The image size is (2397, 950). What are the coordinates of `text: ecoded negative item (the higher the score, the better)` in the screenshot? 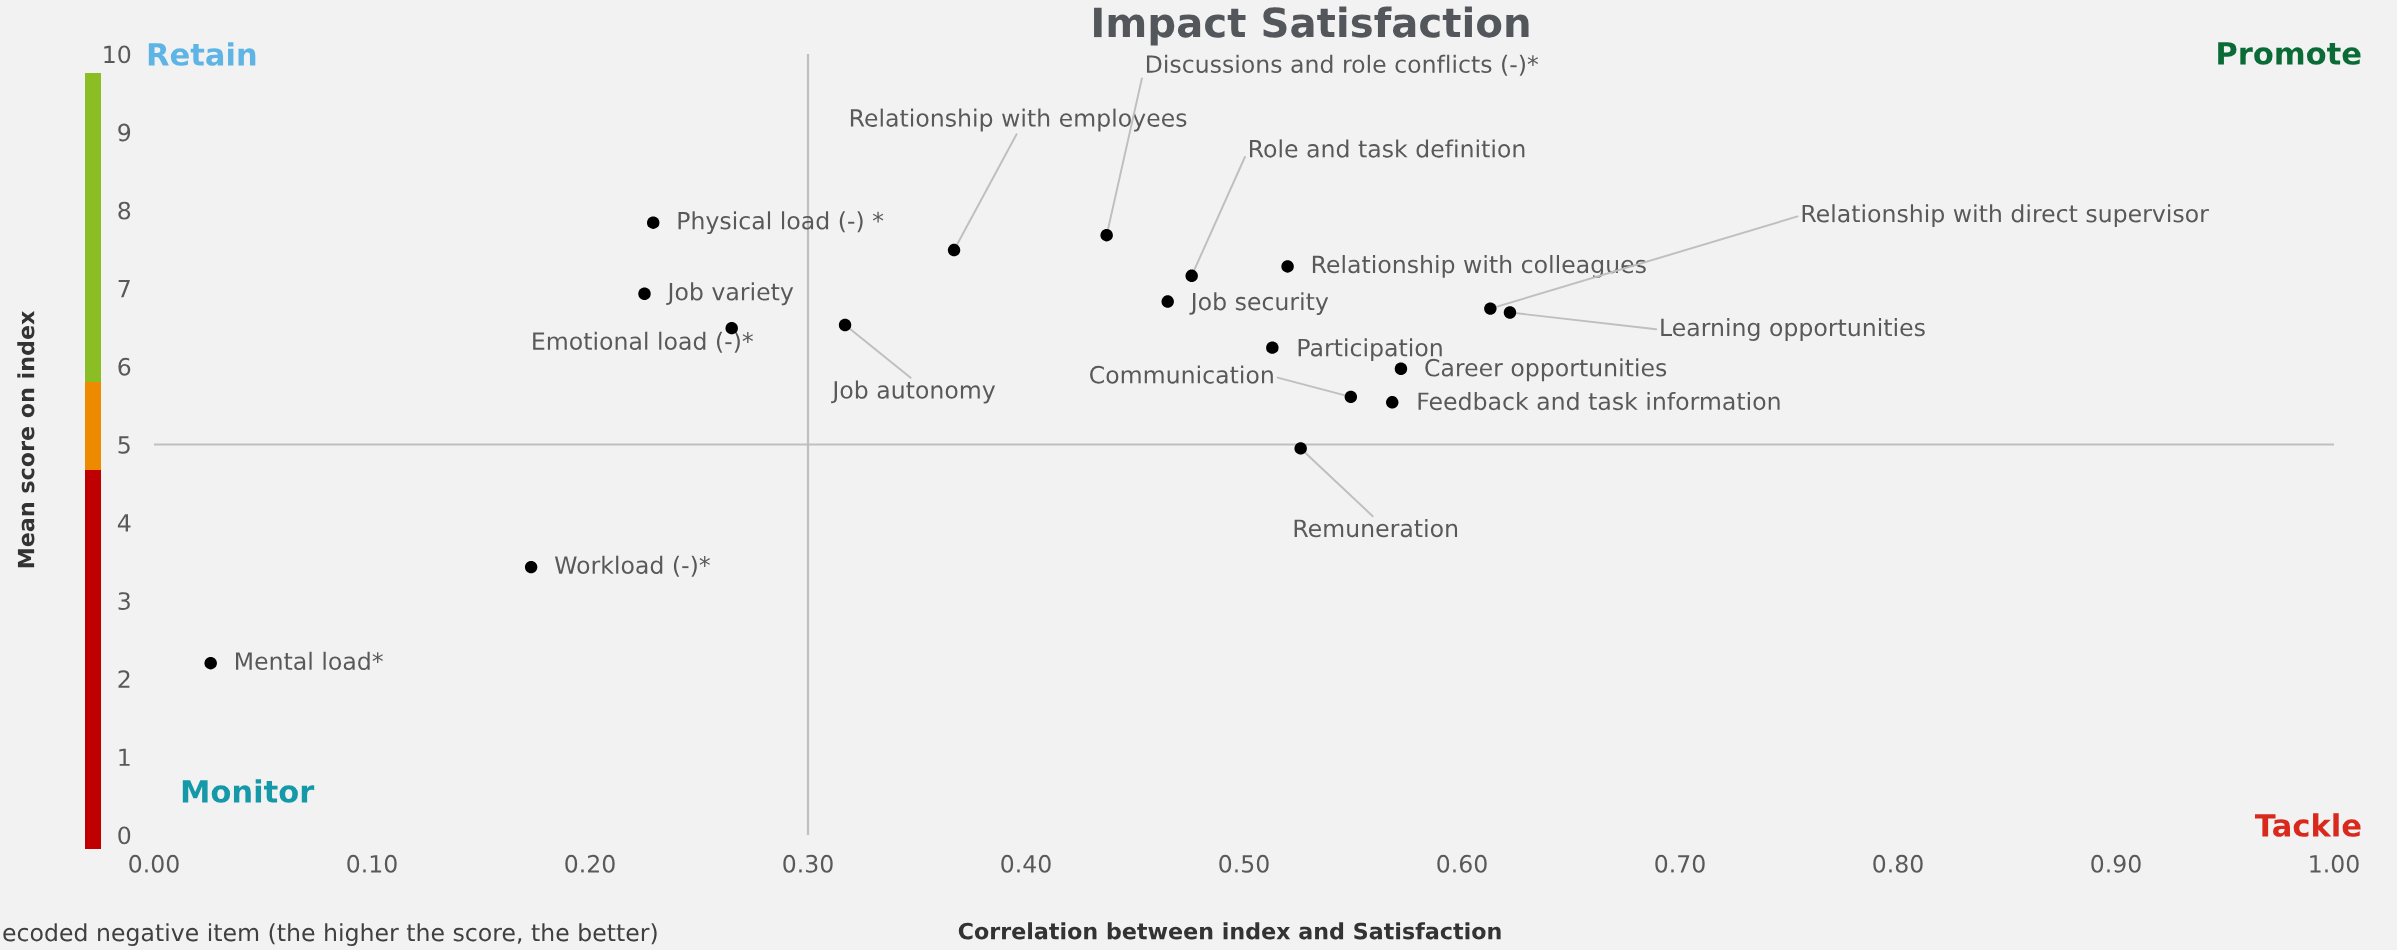 It's located at (330, 934).